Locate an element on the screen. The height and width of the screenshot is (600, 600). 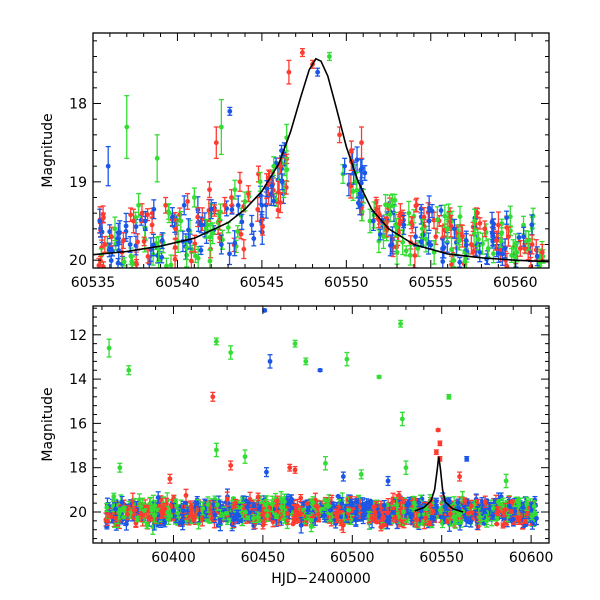
band-point is located at coordinates (186, 495).